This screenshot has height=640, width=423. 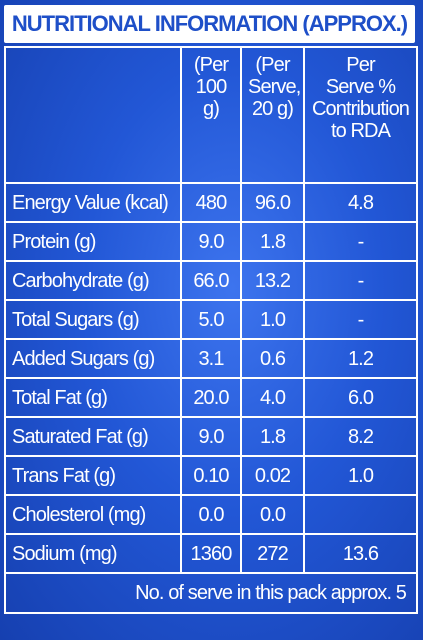 I want to click on header-cell: (Per 100 g), so click(x=211, y=115).